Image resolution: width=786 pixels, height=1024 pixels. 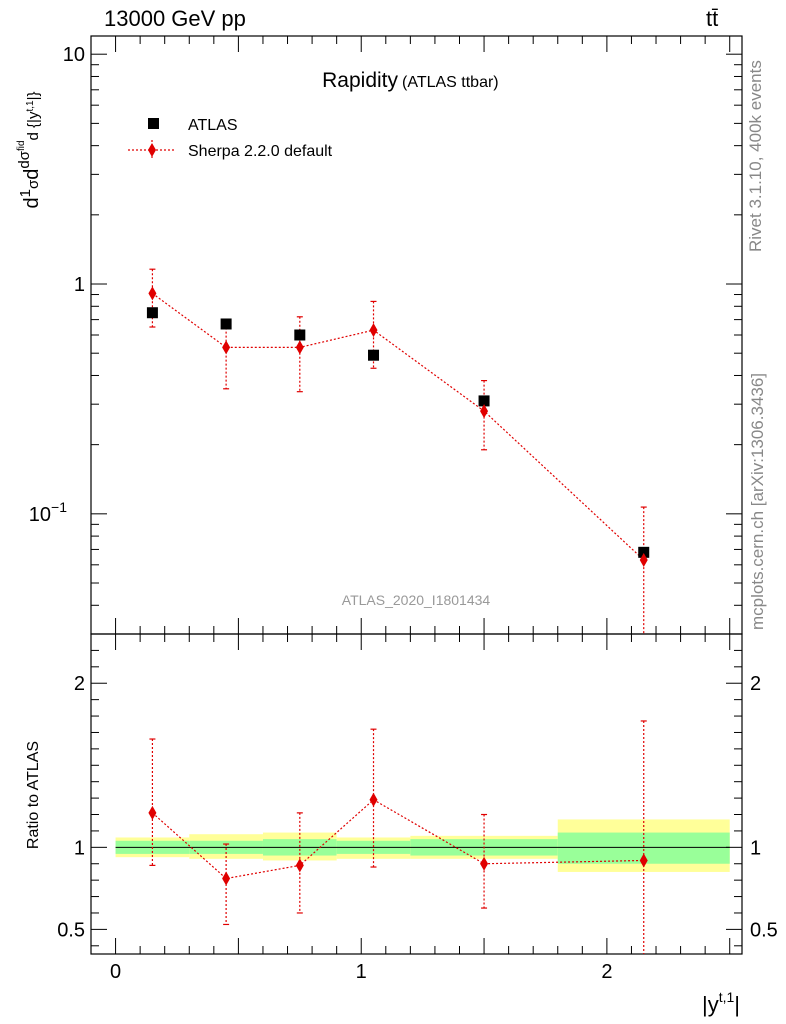 What do you see at coordinates (33, 795) in the screenshot?
I see `ratio-y-axis-label: Ratio to ATLAS` at bounding box center [33, 795].